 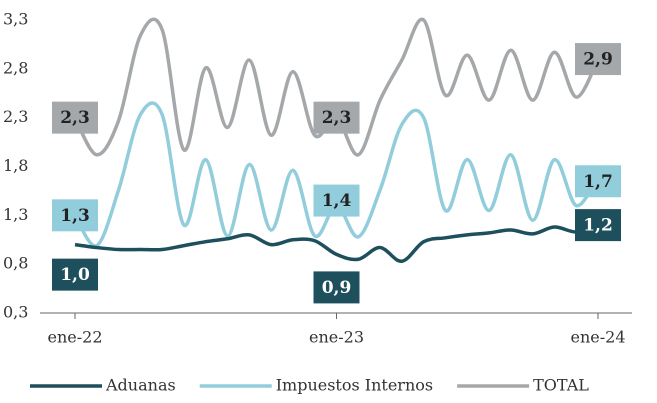 What do you see at coordinates (15, 116) in the screenshot?
I see `y-tick-label: 2,3` at bounding box center [15, 116].